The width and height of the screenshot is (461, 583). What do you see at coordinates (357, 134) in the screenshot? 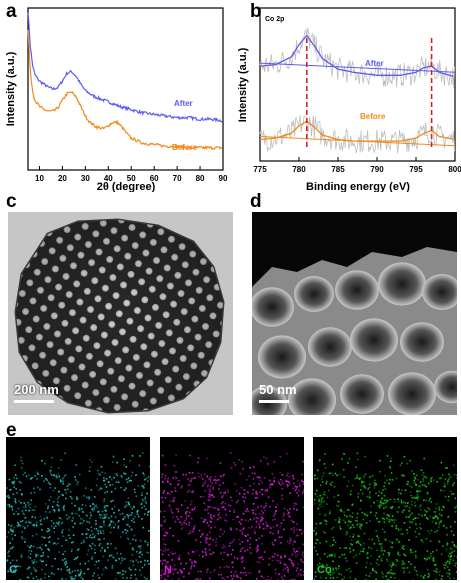
I see `raw-spectrum-before` at bounding box center [357, 134].